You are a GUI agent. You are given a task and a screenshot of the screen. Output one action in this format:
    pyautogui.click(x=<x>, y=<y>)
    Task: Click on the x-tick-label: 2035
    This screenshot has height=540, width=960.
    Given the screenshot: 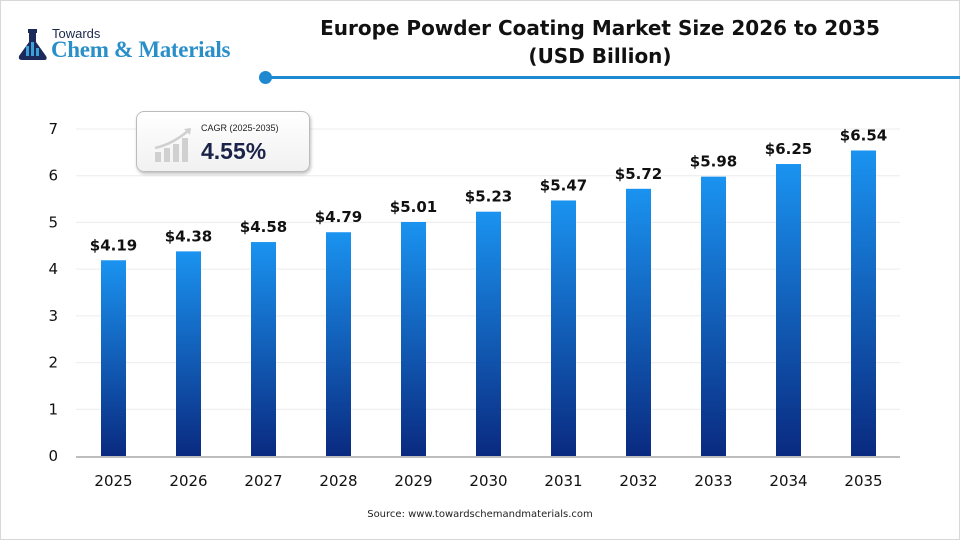 What is the action you would take?
    pyautogui.click(x=863, y=481)
    